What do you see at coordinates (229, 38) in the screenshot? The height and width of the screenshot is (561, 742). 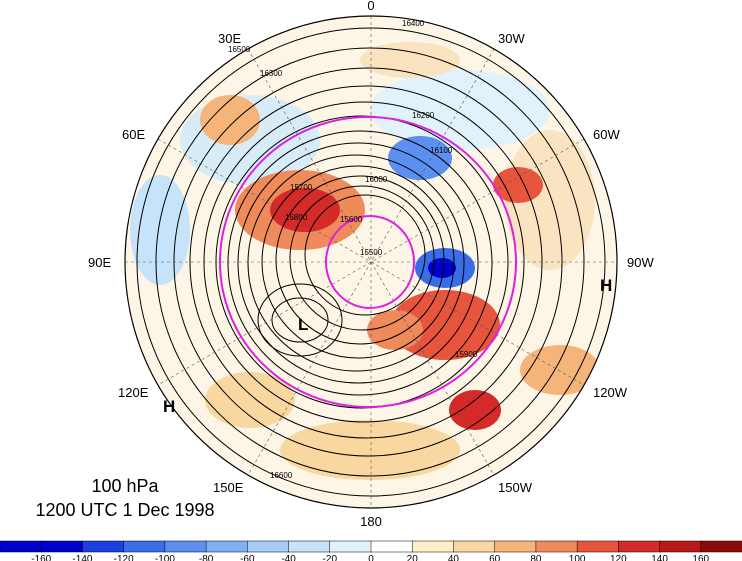 I see `lon-label-nw: 30E` at bounding box center [229, 38].